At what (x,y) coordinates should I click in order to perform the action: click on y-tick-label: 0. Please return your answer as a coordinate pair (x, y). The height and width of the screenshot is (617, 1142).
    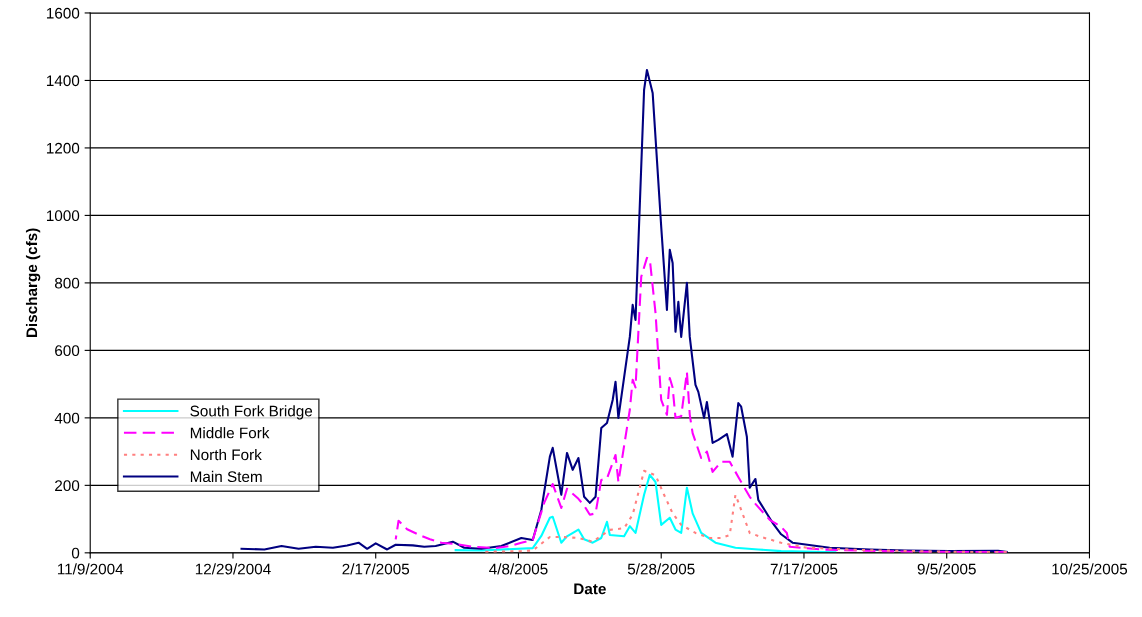
    Looking at the image, I should click on (75, 553).